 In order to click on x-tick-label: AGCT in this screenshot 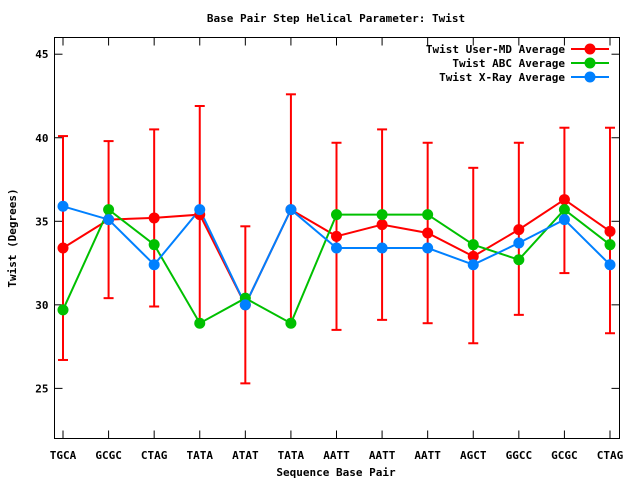, I will do `click(473, 455)`.